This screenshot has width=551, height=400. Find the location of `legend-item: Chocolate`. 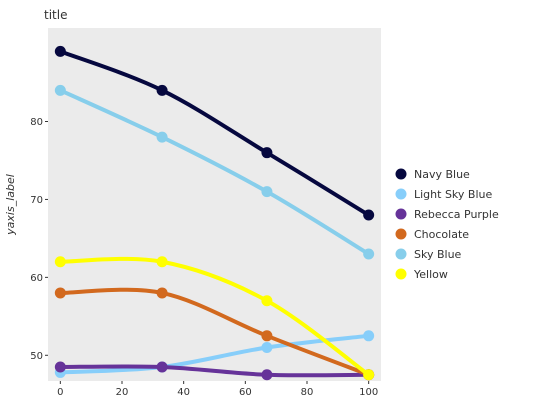

legend-item: Chocolate is located at coordinates (432, 234).